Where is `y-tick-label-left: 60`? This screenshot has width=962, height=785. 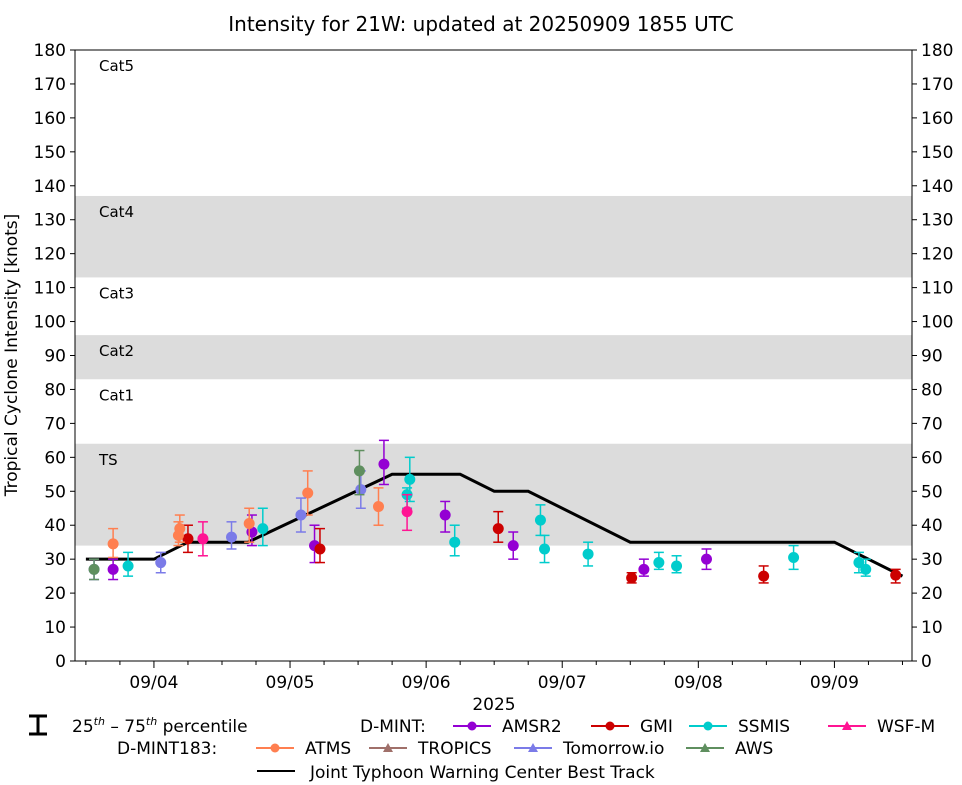 y-tick-label-left: 60 is located at coordinates (55, 458).